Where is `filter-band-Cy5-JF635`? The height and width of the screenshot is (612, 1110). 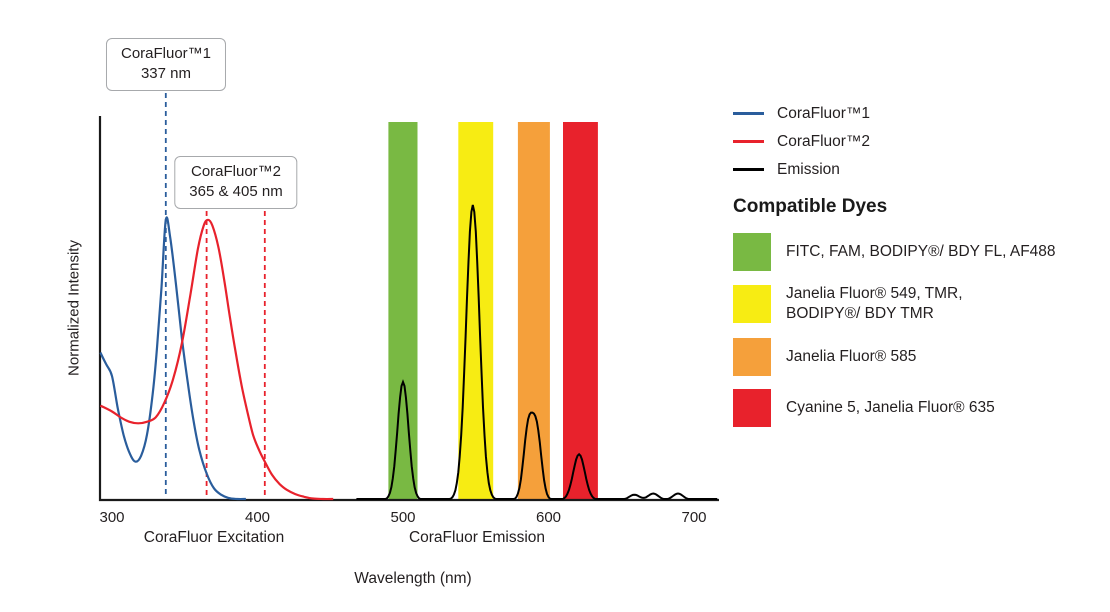 filter-band-Cy5-JF635 is located at coordinates (580, 311).